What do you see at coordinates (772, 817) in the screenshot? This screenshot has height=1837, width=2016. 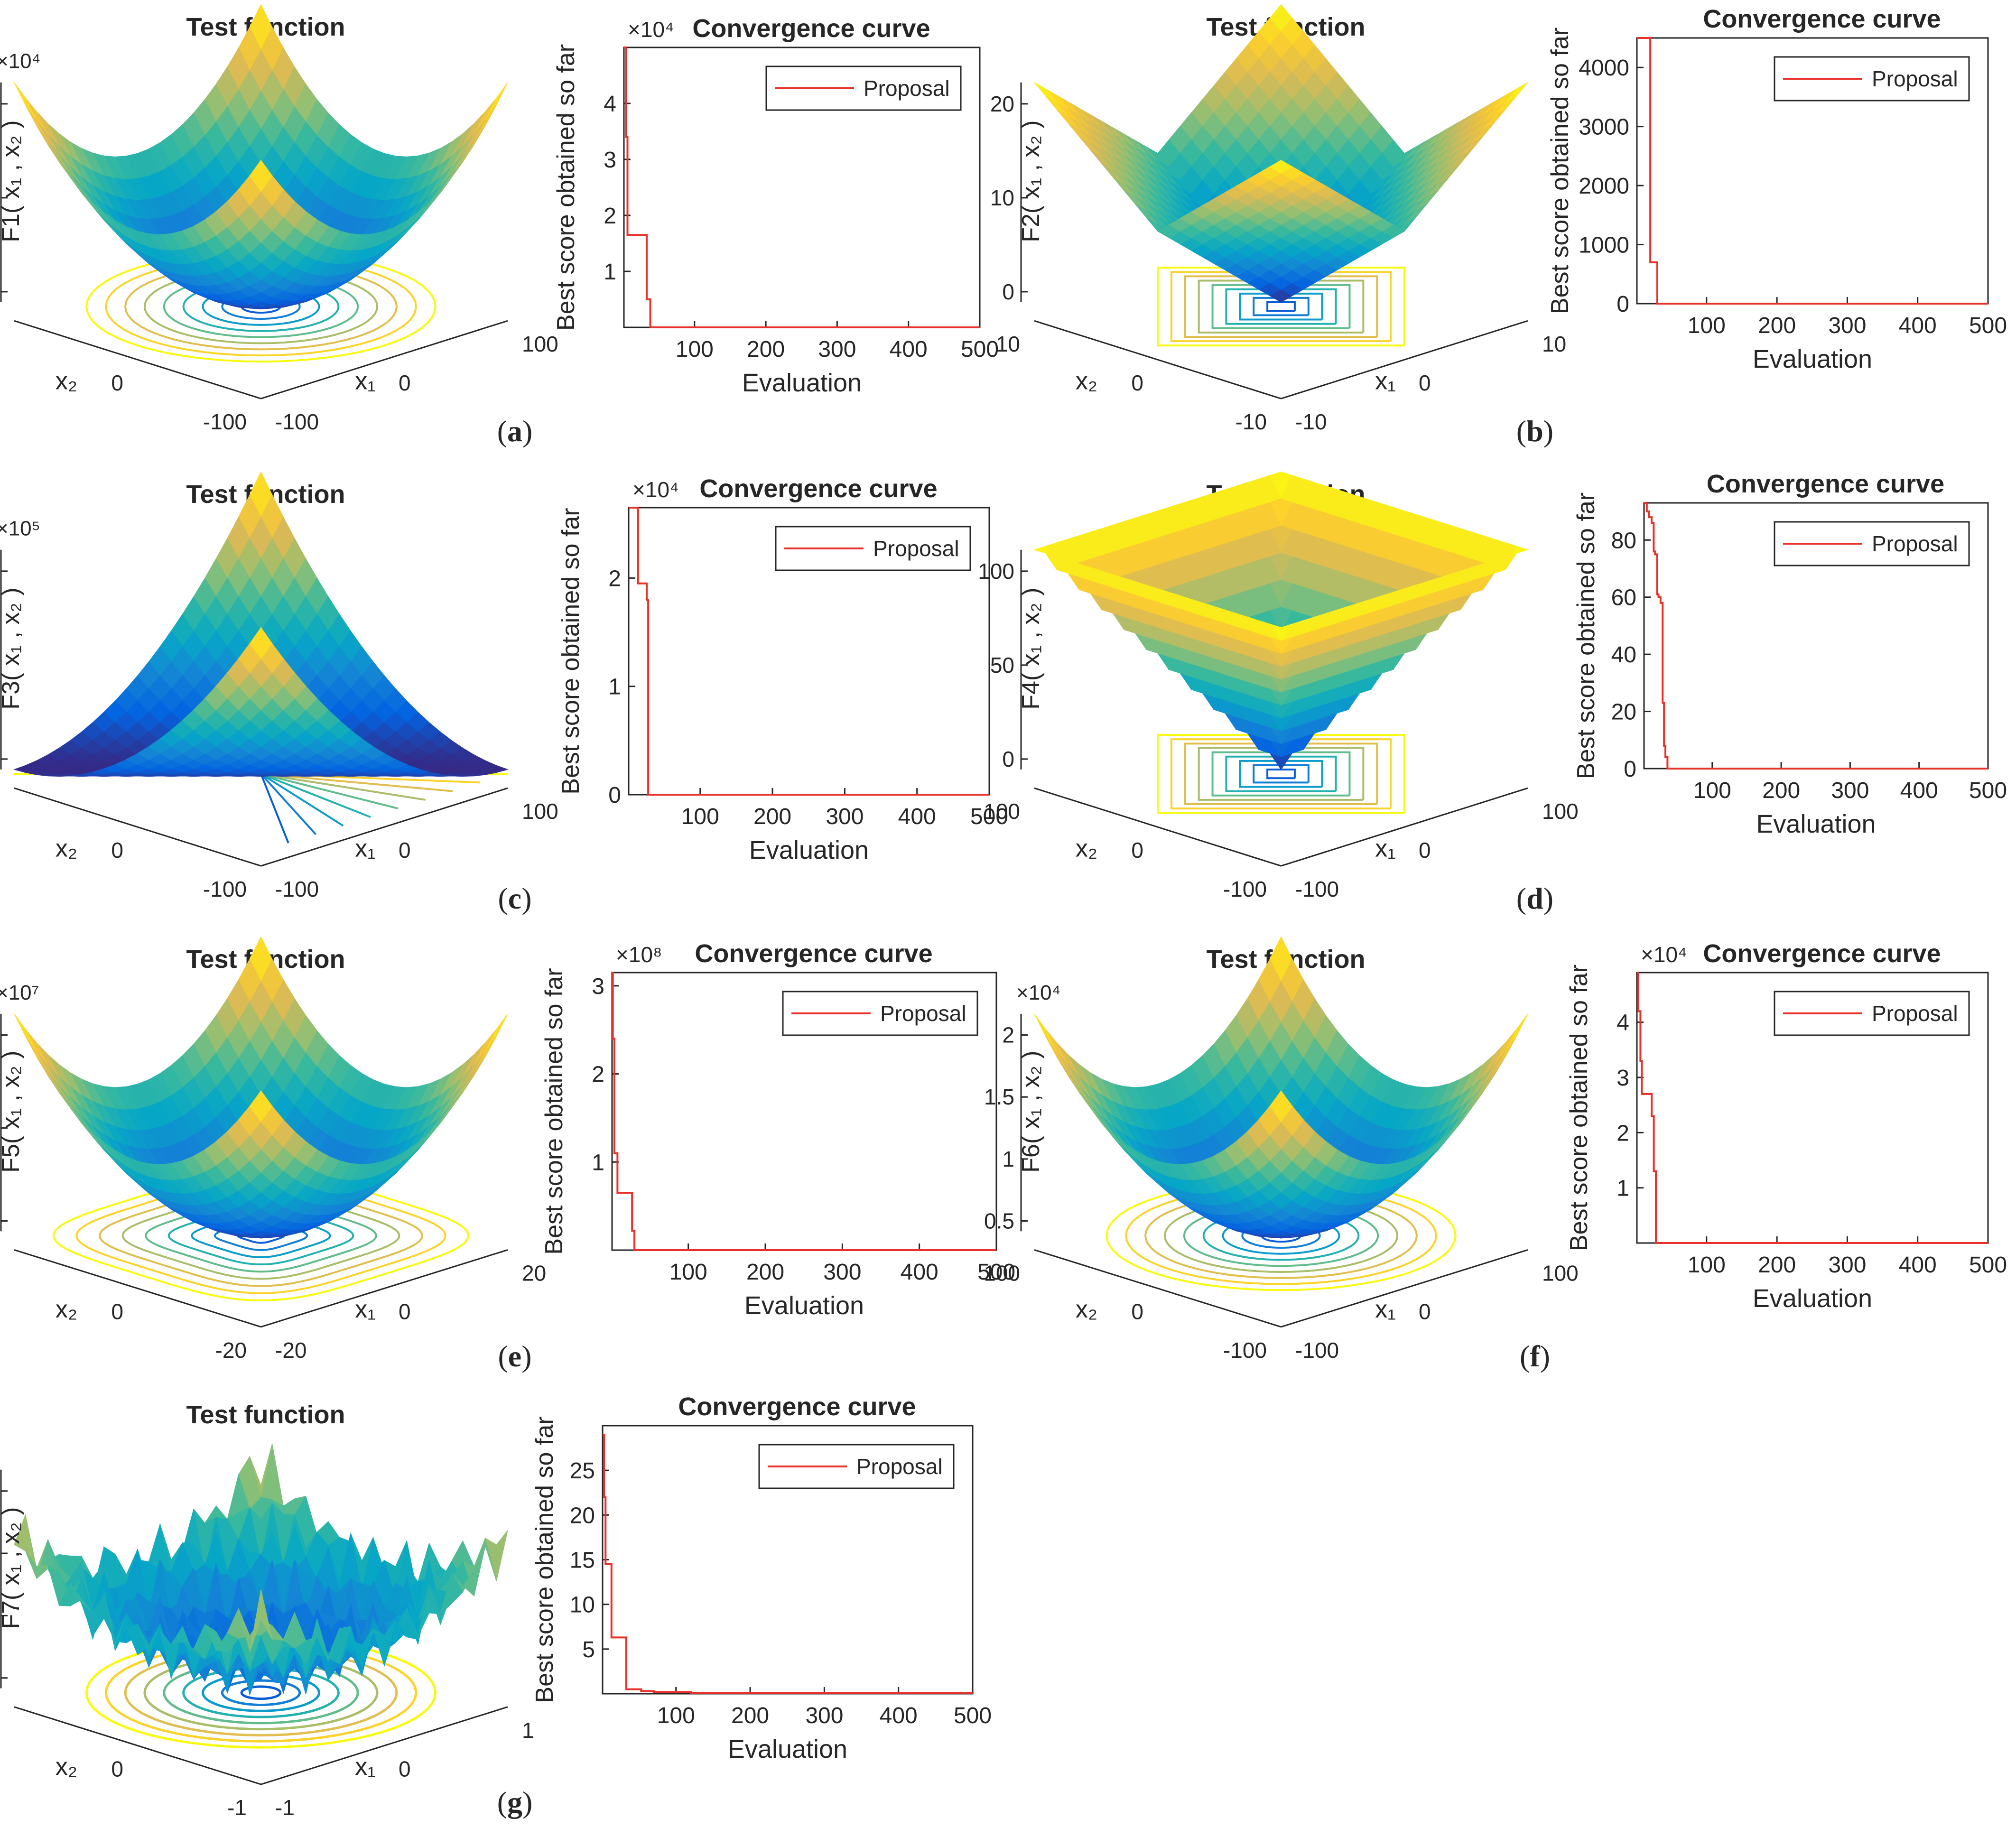 I see `x-tick-label: 200` at bounding box center [772, 817].